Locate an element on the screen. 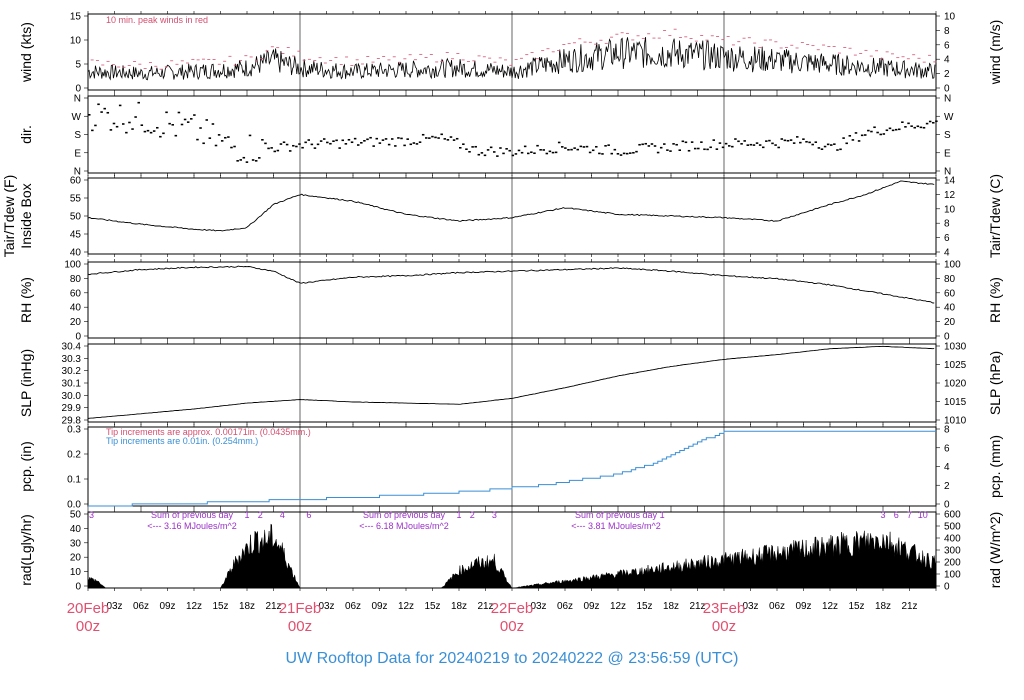 The width and height of the screenshot is (1024, 700). y2-tick-label-wind: 4 is located at coordinates (947, 60).